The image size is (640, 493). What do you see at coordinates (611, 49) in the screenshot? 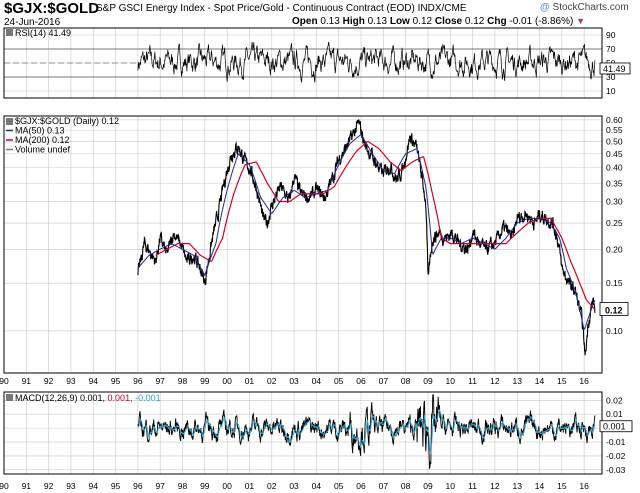
I see `rsi-tick-label-70: 70` at bounding box center [611, 49].